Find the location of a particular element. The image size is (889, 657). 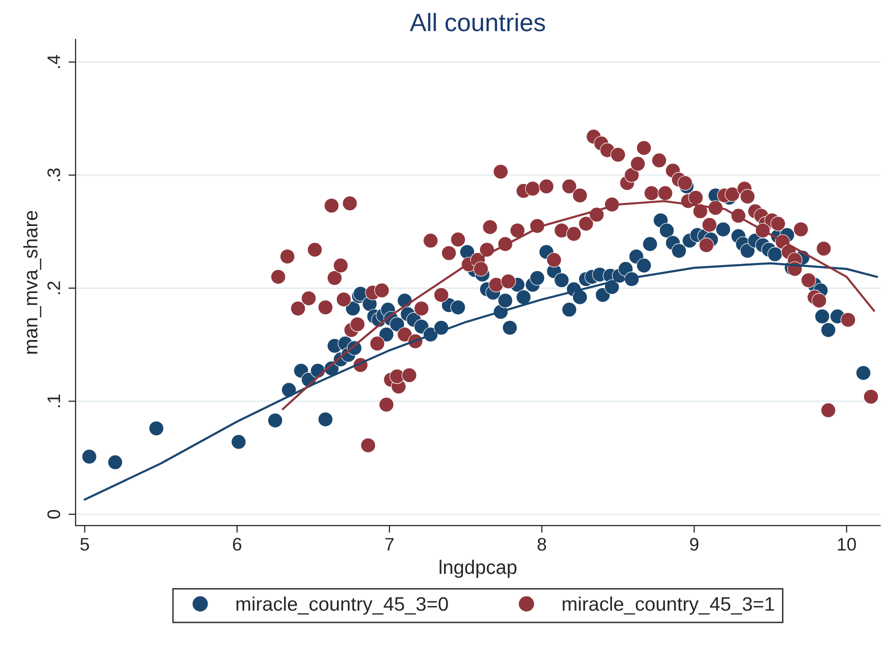

y-axis-title: man_mva_share is located at coordinates (32, 282).